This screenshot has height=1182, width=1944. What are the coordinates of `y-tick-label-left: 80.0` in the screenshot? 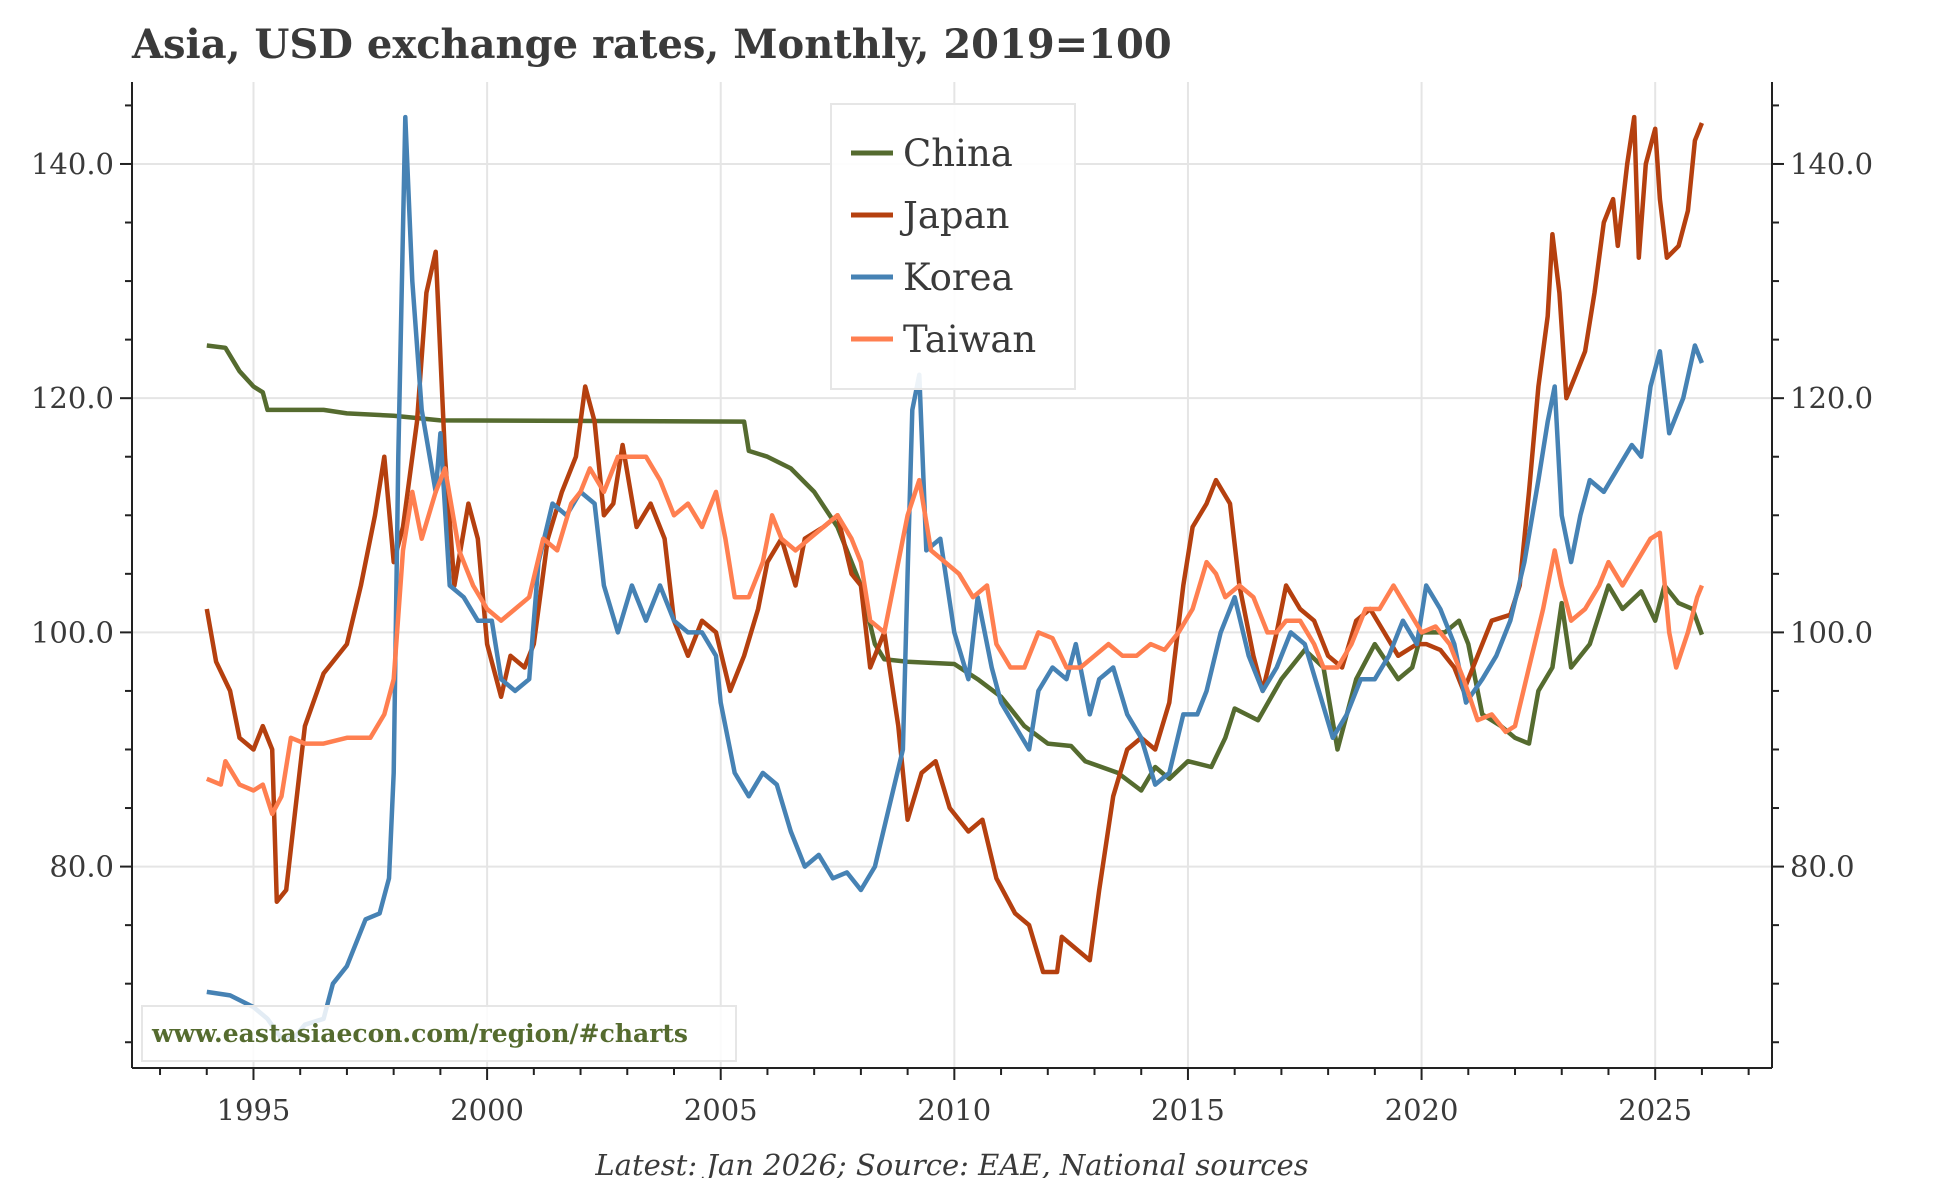 It's located at (81, 867).